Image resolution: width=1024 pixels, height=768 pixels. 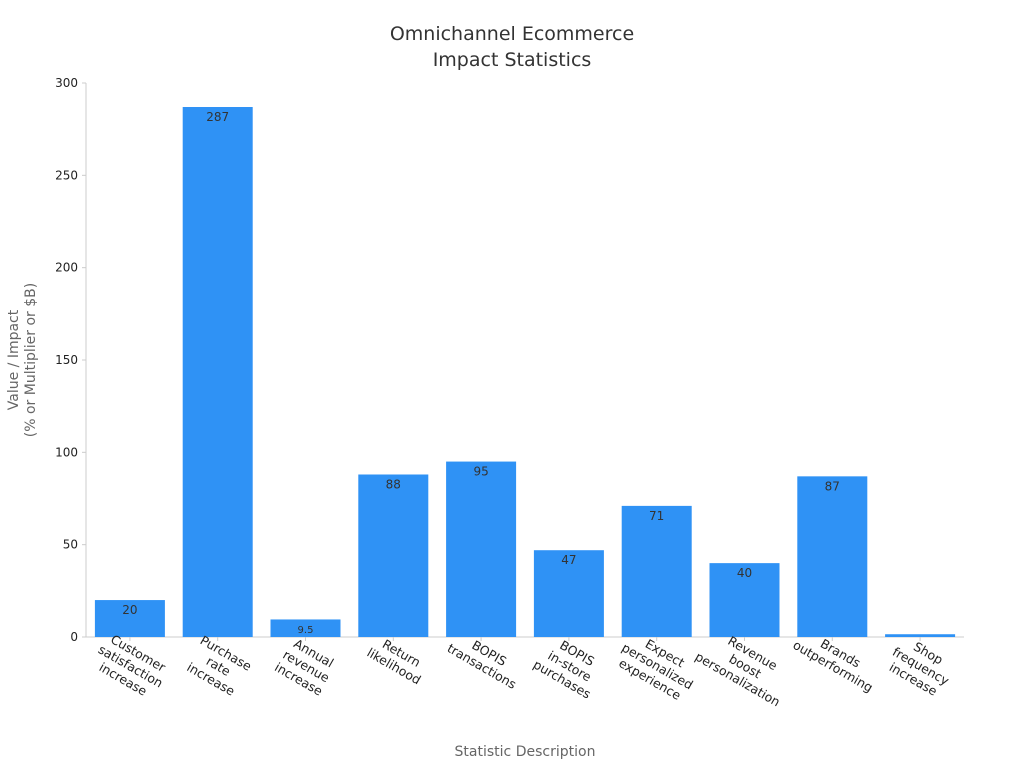 What do you see at coordinates (66, 83) in the screenshot?
I see `y-tick-label: 300` at bounding box center [66, 83].